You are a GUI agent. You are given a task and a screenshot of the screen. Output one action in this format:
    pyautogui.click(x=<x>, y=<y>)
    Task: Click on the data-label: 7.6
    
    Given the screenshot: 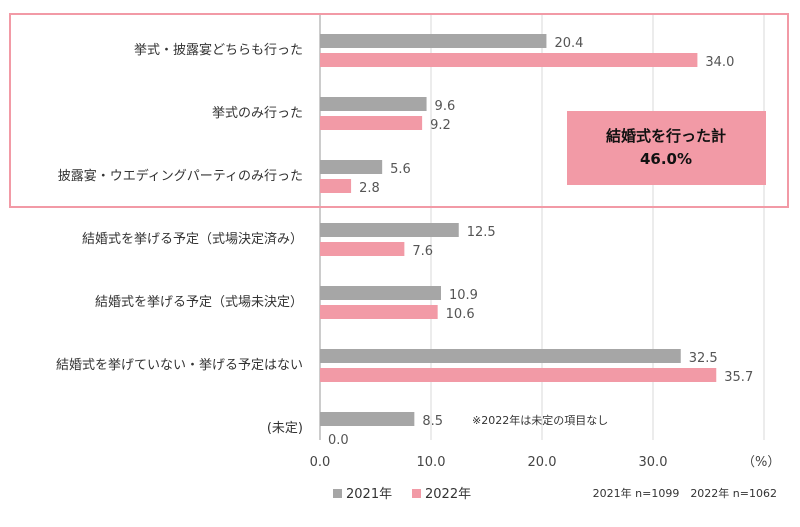 What is the action you would take?
    pyautogui.click(x=422, y=251)
    